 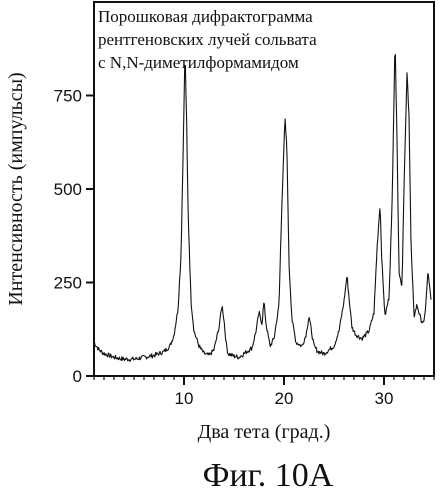 I want to click on y-tick-label: 500, so click(x=68, y=189).